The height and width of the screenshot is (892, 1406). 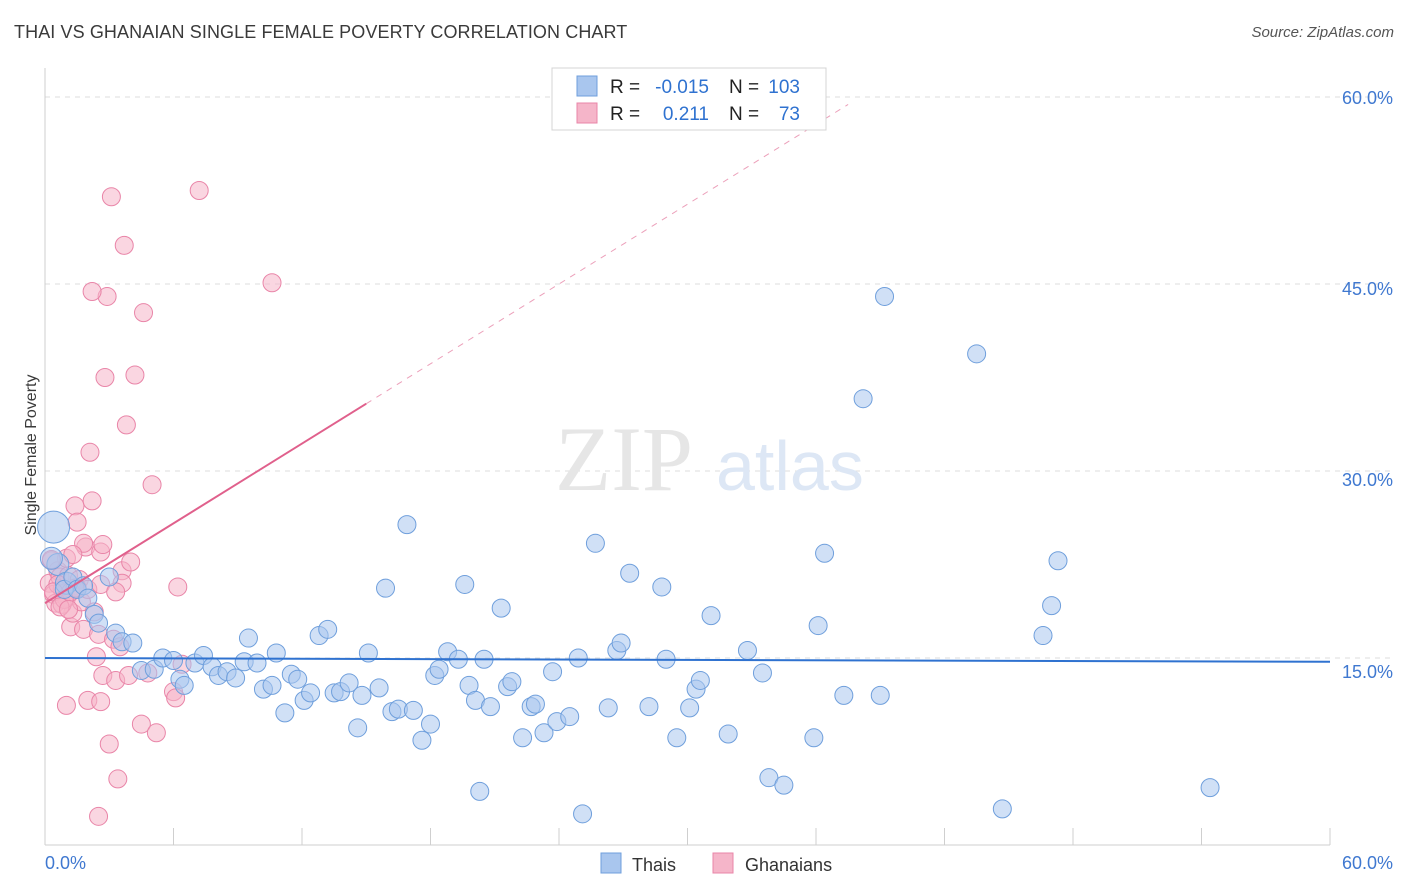 What do you see at coordinates (1367, 863) in the screenshot?
I see `x-tick-label-max: 60.0%` at bounding box center [1367, 863].